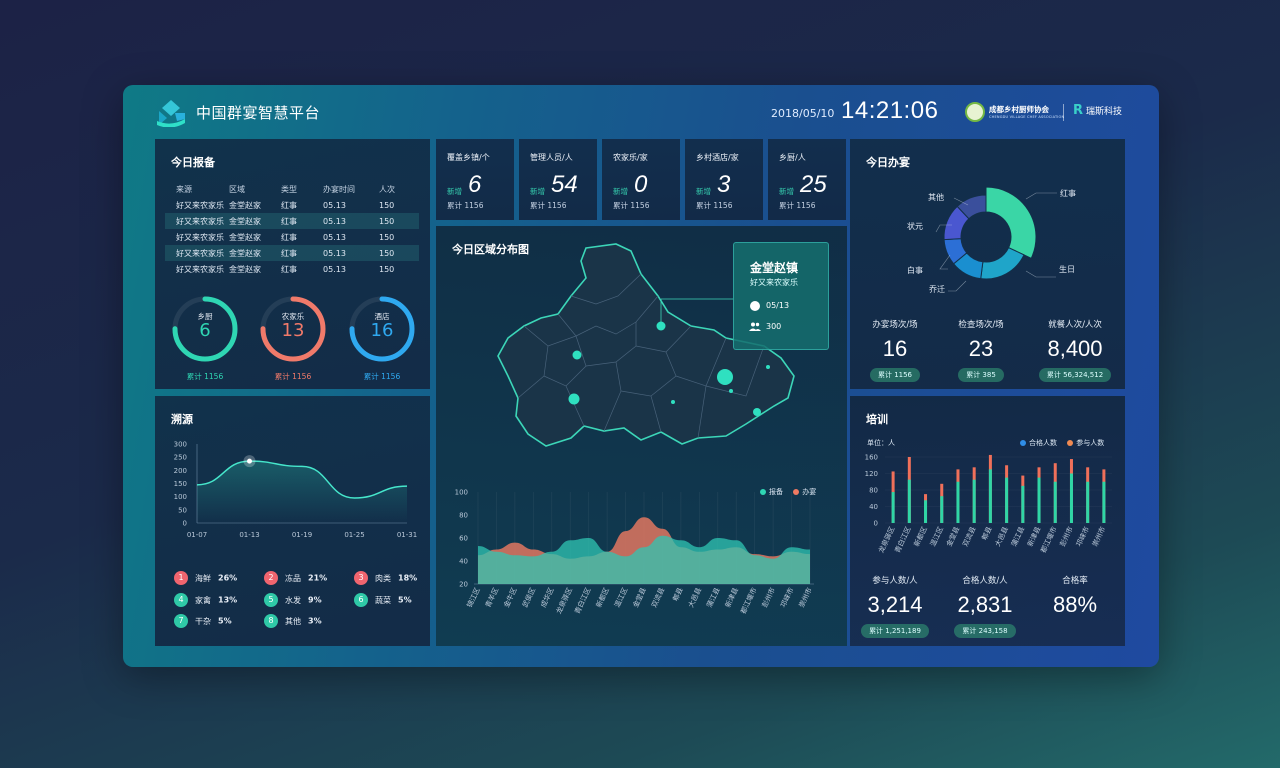 This screenshot has width=1280, height=768. Describe the element at coordinates (952, 536) in the screenshot. I see `x-tick-label: 金堂县` at that location.